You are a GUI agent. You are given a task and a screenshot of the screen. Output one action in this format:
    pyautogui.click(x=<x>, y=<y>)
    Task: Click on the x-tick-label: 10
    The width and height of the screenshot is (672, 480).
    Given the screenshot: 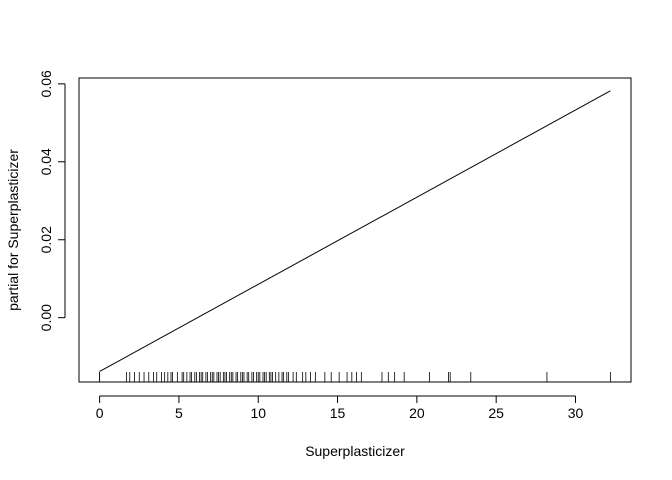 What is the action you would take?
    pyautogui.click(x=258, y=413)
    